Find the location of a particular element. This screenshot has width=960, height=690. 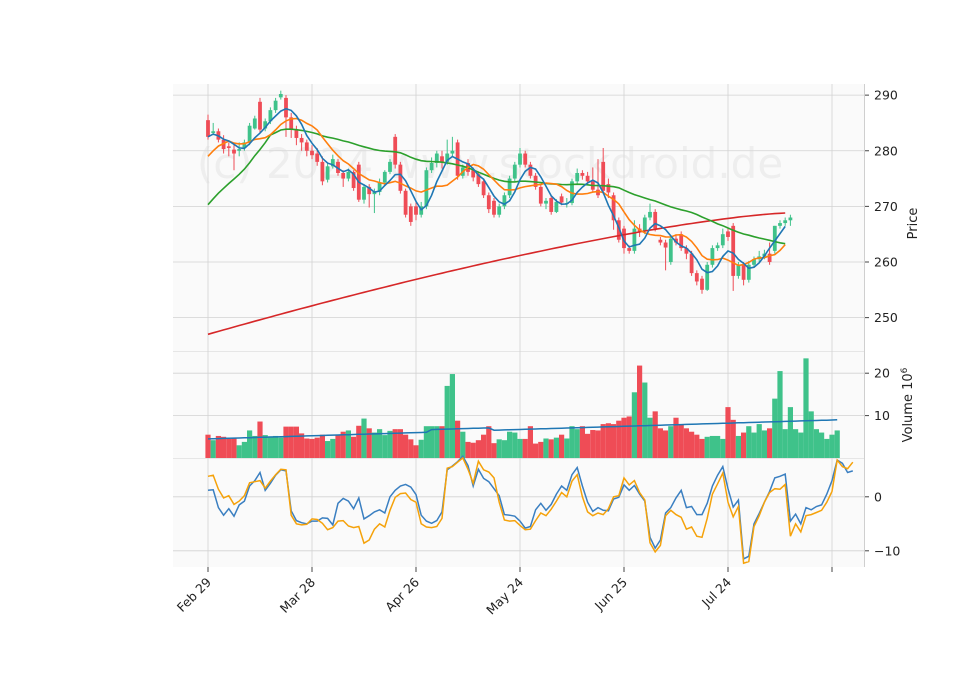

volume-panel is located at coordinates (522, 408).